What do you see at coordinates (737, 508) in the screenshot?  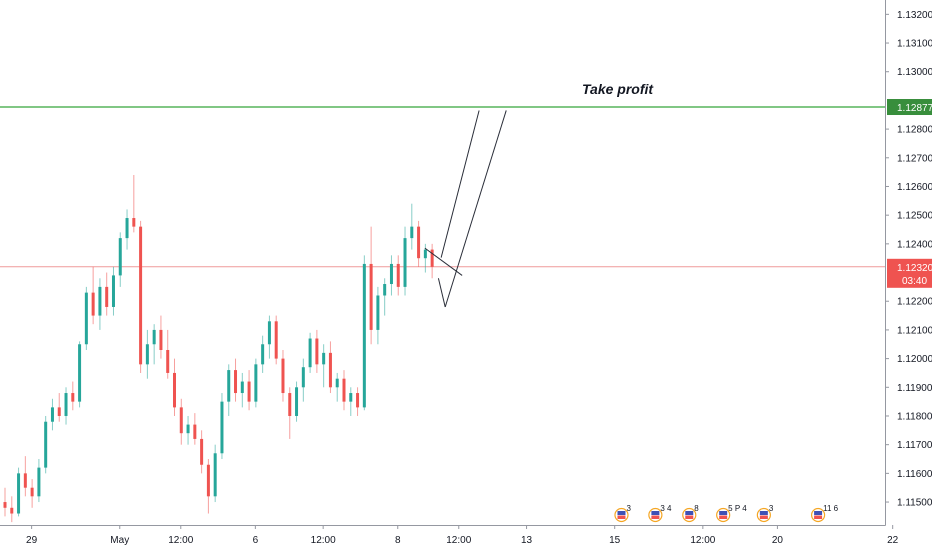 I see `event-count-label: 5 P 4` at bounding box center [737, 508].